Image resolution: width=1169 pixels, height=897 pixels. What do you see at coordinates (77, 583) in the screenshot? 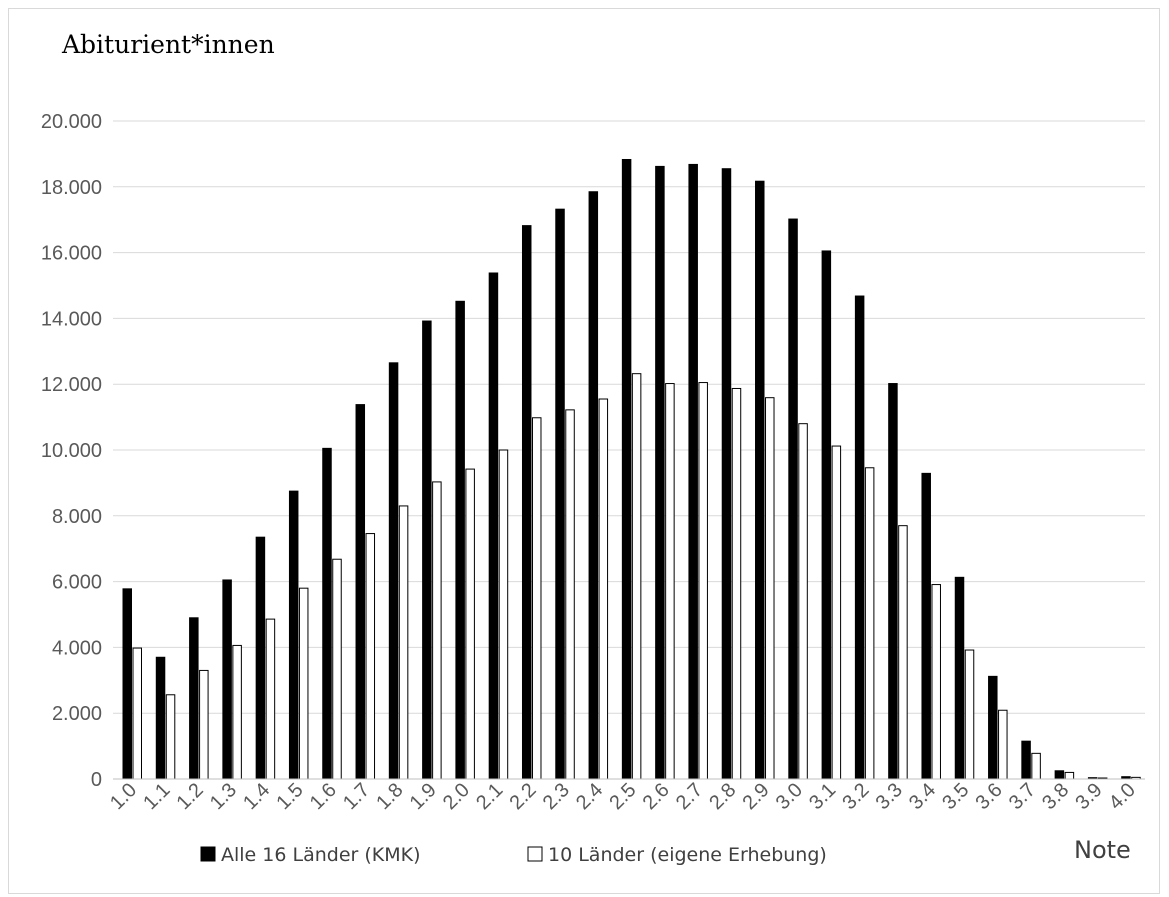
I see `y-tick-label: 6.000` at bounding box center [77, 583].